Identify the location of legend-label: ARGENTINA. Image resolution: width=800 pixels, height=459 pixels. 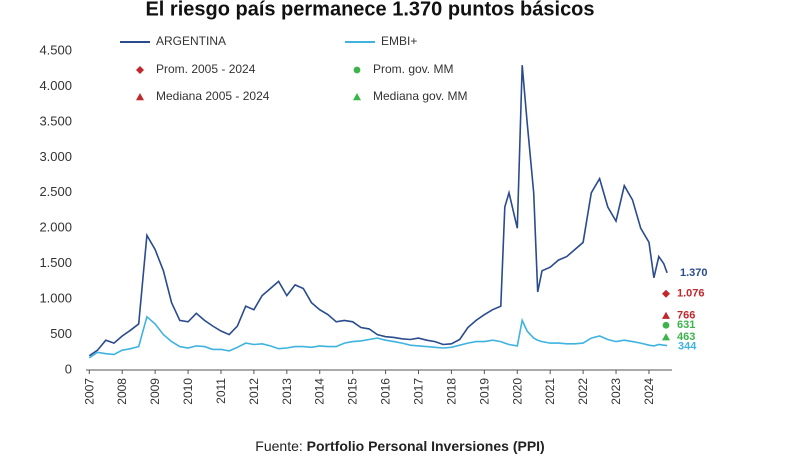
(191, 41).